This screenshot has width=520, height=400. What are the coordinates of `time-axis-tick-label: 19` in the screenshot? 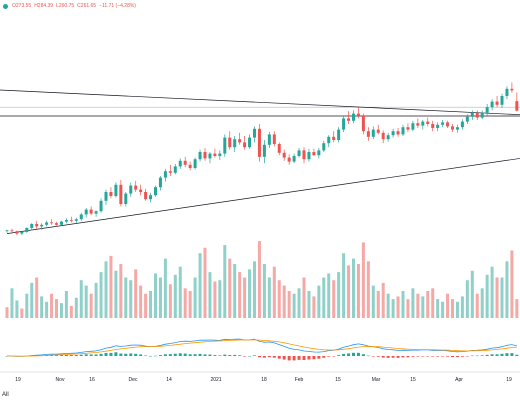 It's located at (509, 380).